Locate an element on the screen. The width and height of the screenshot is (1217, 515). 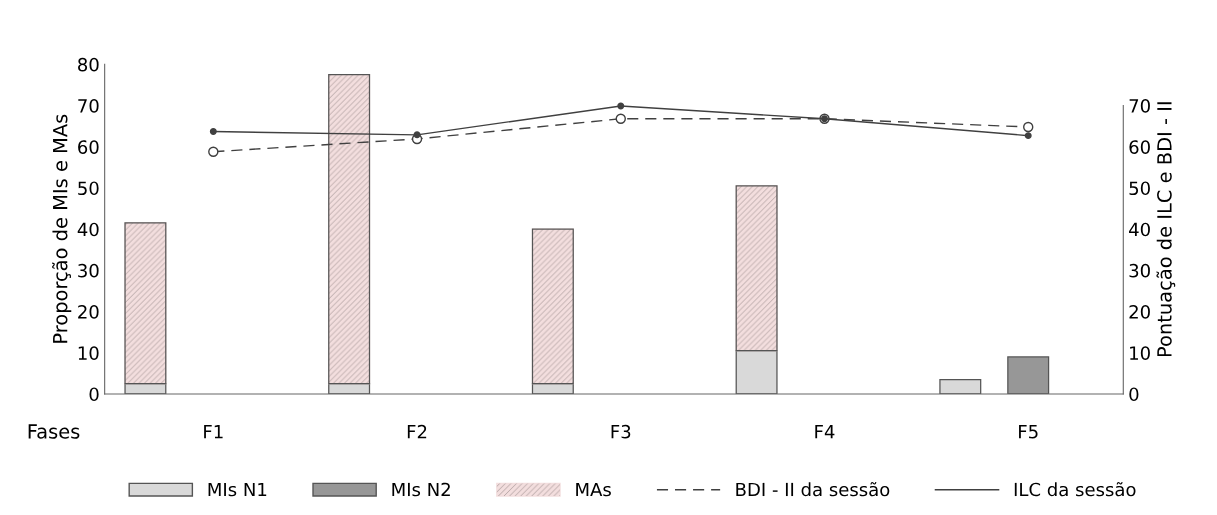
legend-label: MAs is located at coordinates (593, 489).